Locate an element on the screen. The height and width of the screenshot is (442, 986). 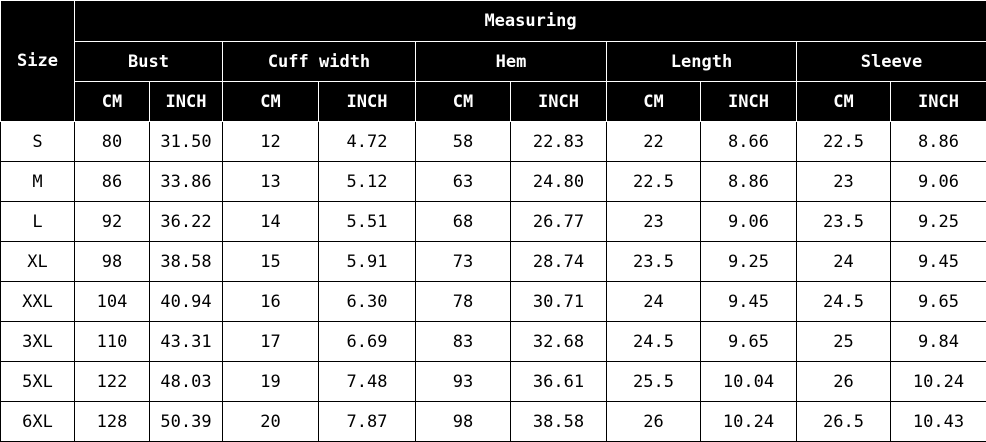
value-cell: 83 is located at coordinates (463, 342).